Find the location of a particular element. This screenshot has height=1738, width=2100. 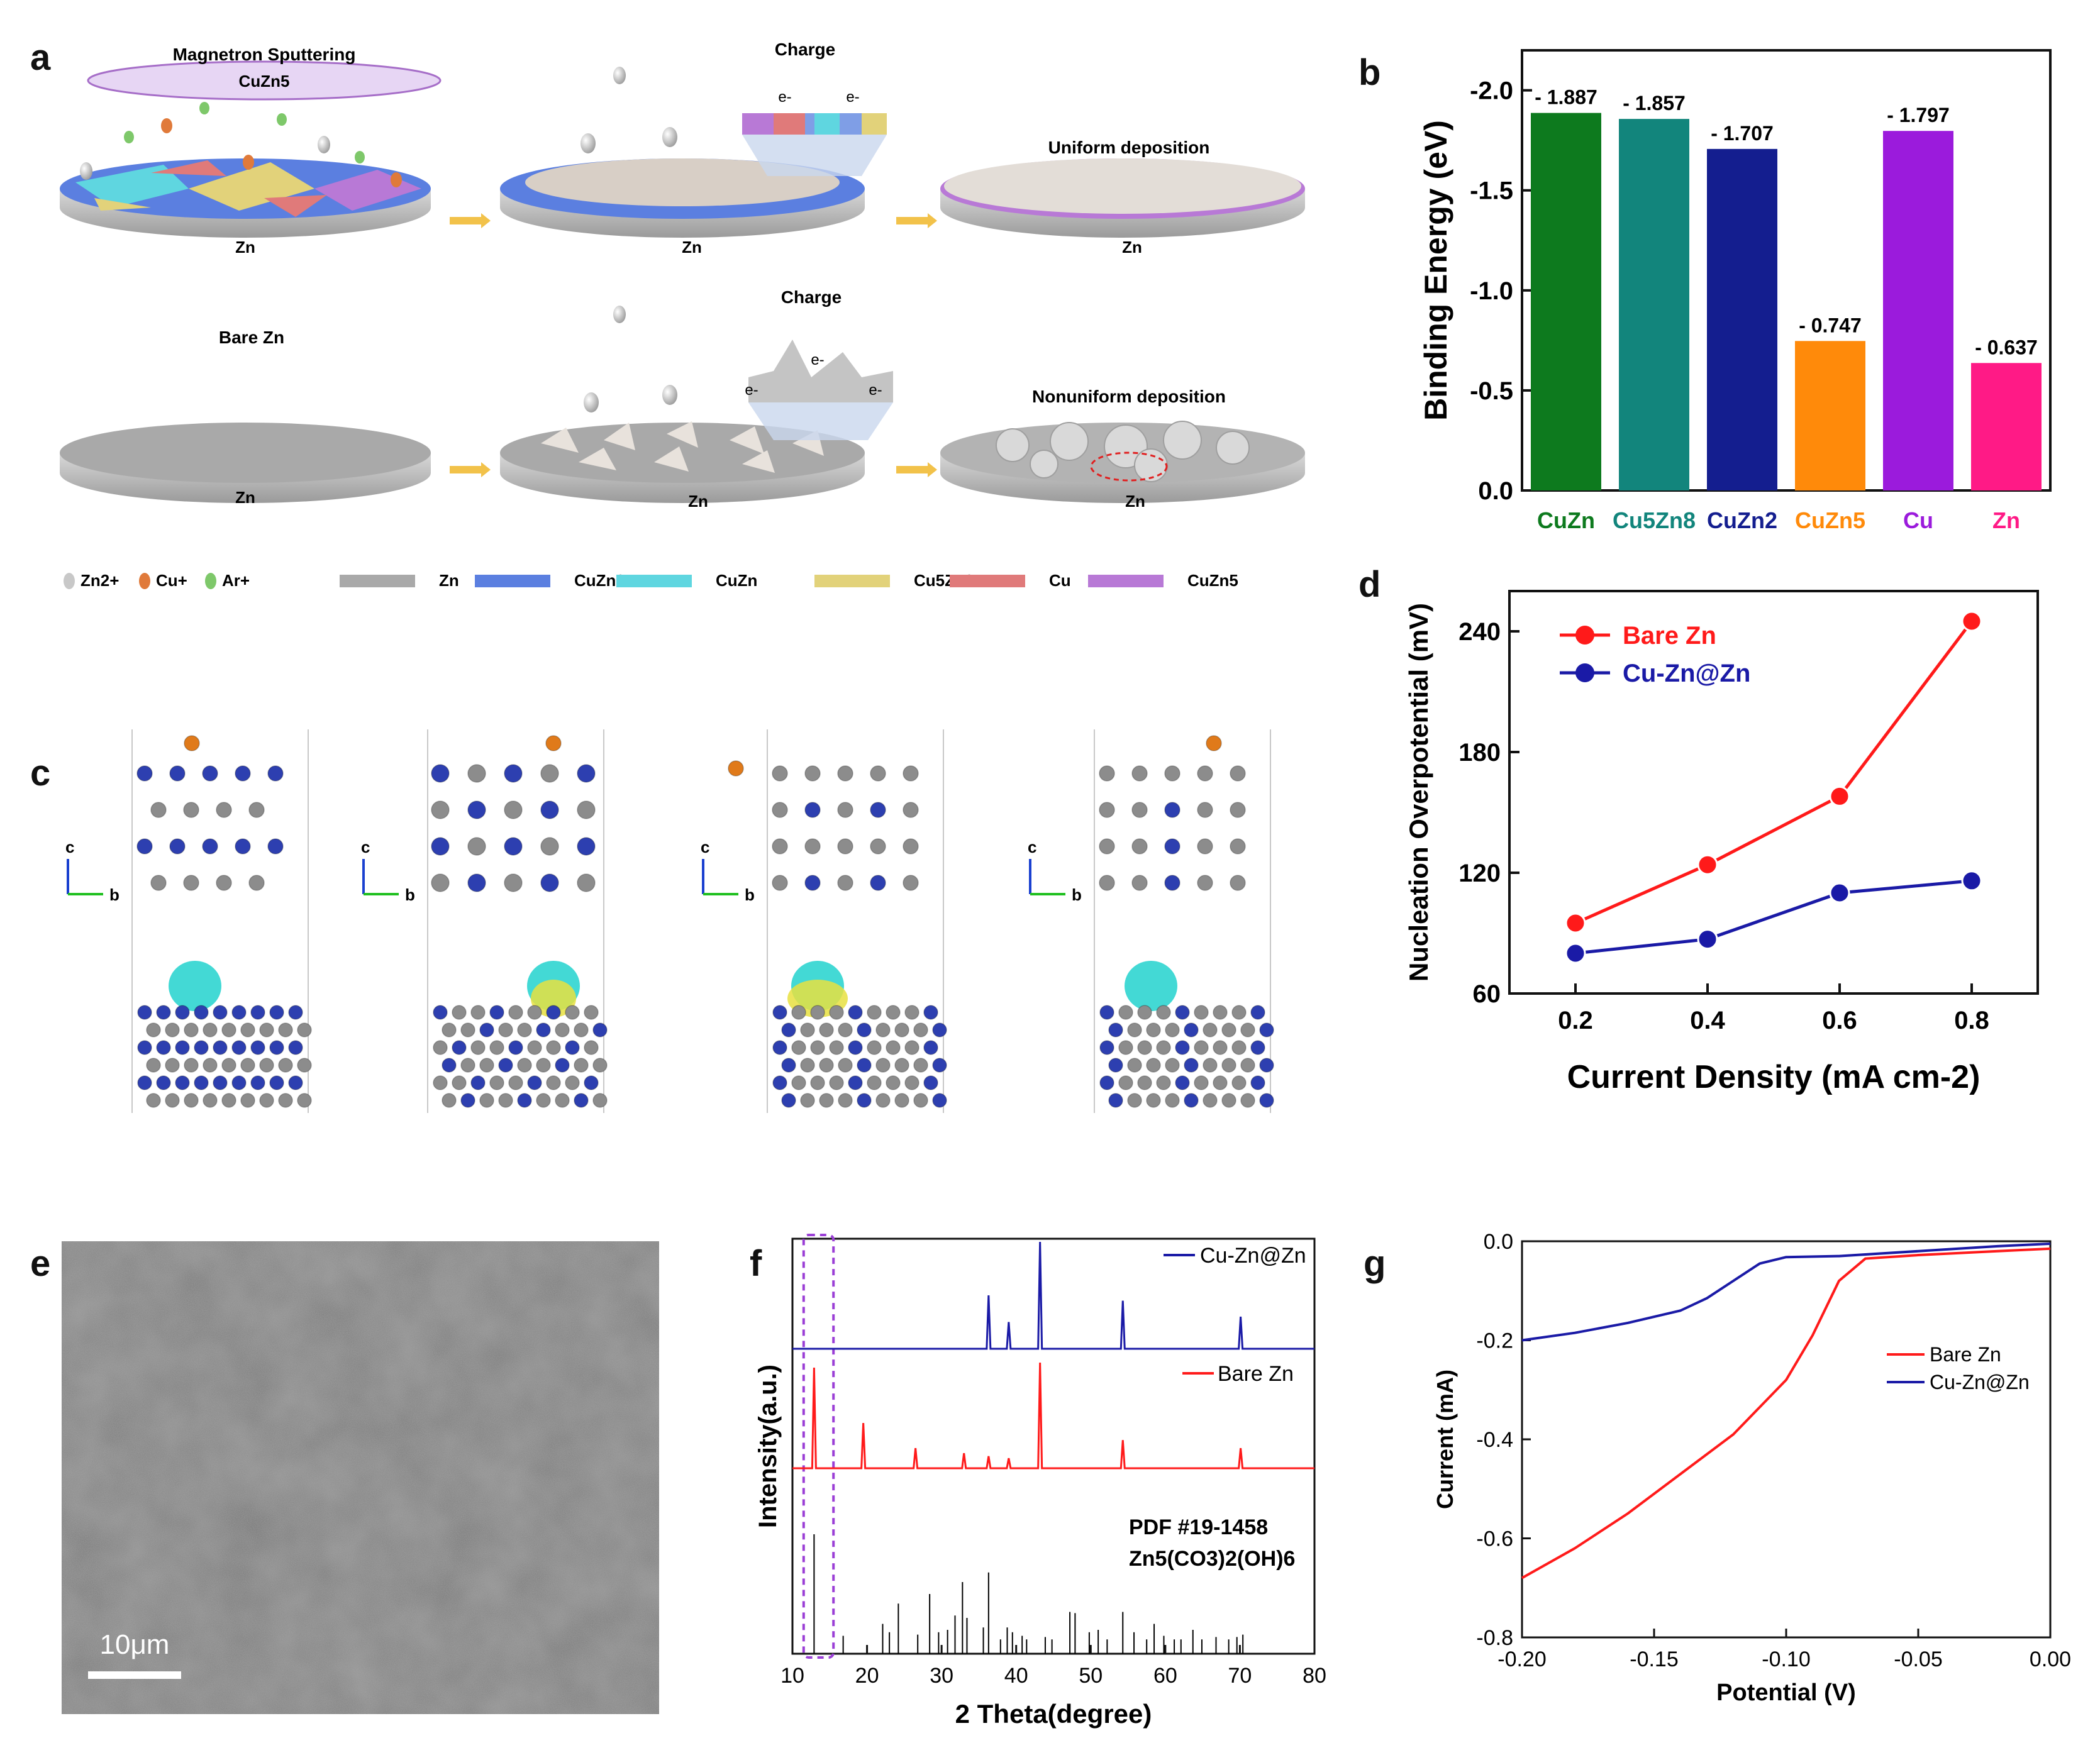

xtick-label-f-1: 20 is located at coordinates (867, 1676).